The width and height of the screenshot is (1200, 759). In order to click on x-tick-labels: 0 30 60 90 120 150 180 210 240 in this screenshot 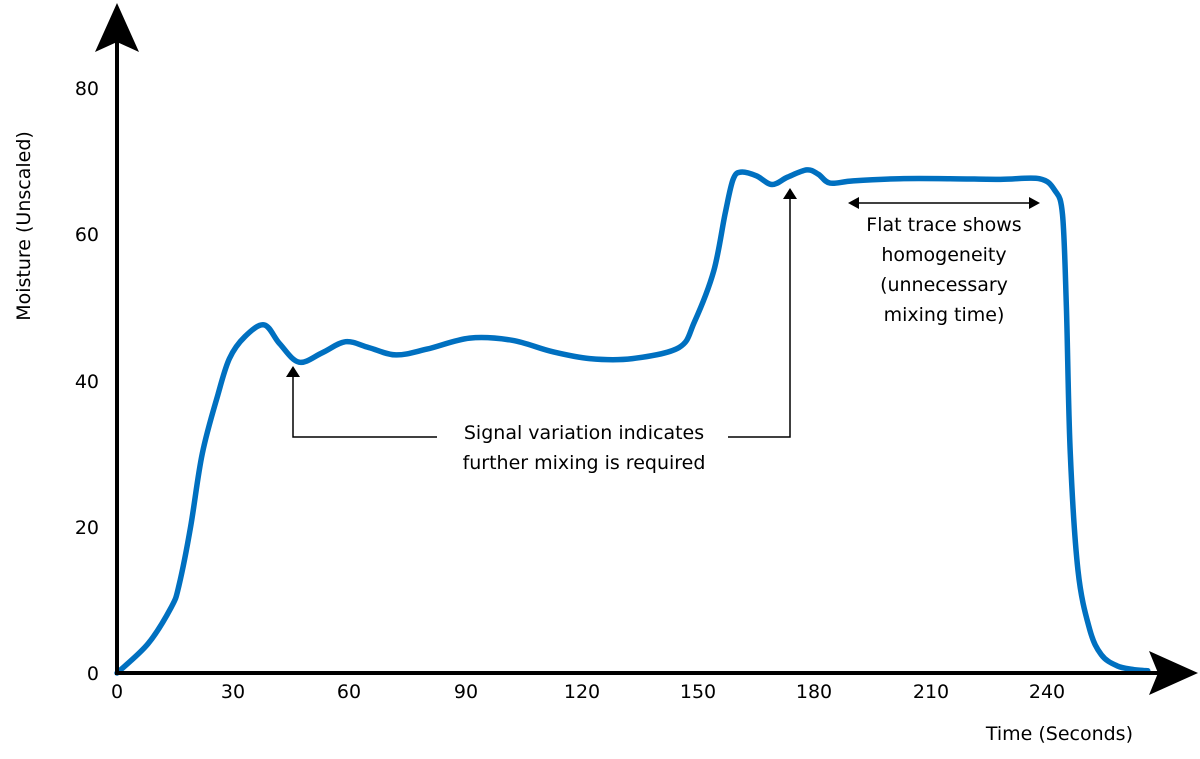, I will do `click(588, 692)`.